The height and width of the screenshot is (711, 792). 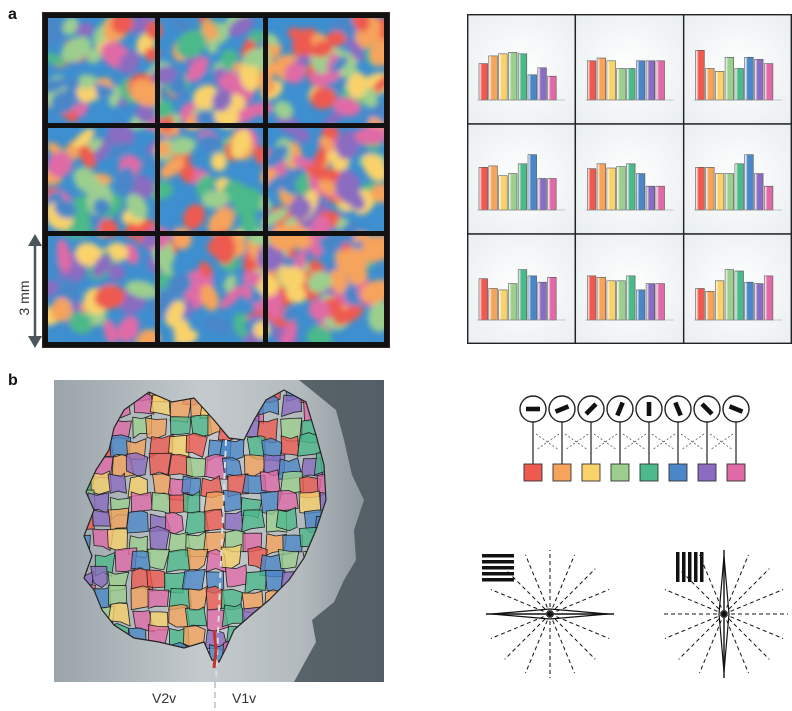 What do you see at coordinates (164, 698) in the screenshot?
I see `v2v-label: V2v` at bounding box center [164, 698].